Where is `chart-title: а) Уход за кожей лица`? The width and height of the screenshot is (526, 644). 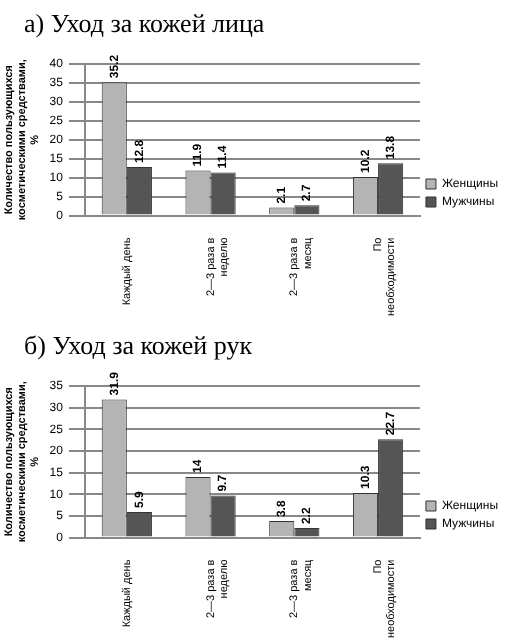 chart-title: а) Уход за кожей лица is located at coordinates (144, 24).